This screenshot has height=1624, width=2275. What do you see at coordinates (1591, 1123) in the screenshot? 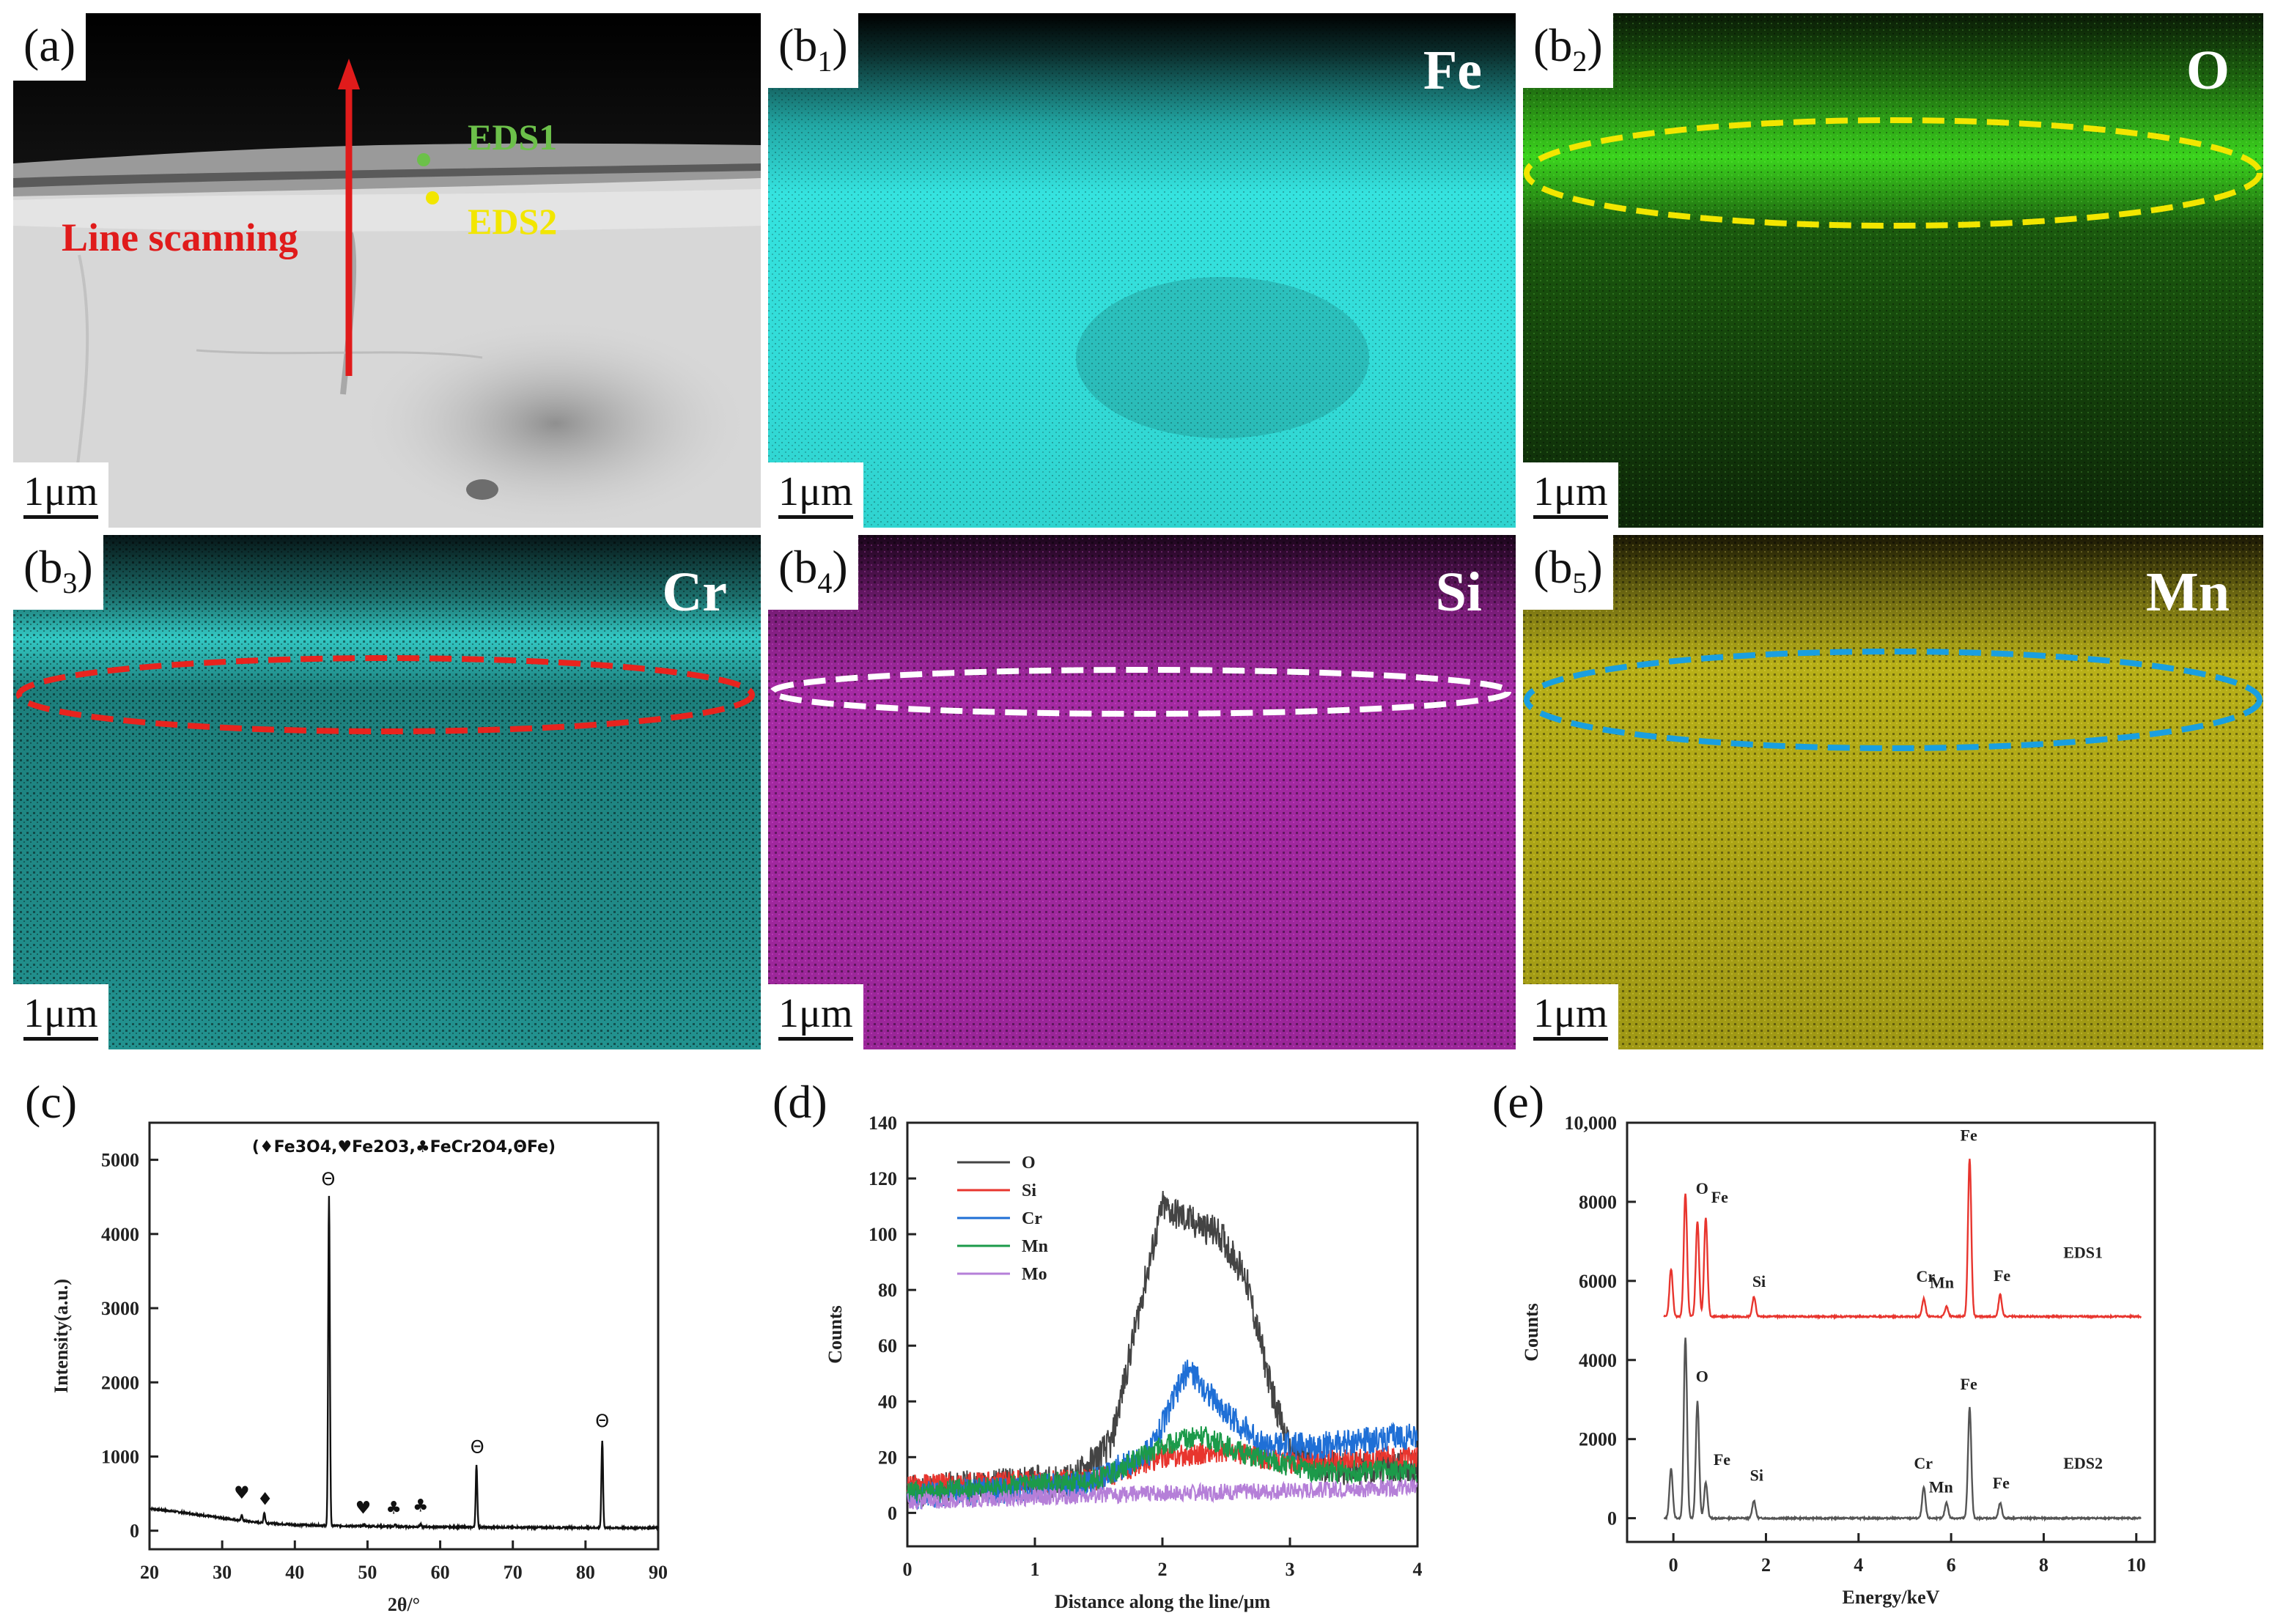
I see `y-tick-label: 10,000` at bounding box center [1591, 1123].